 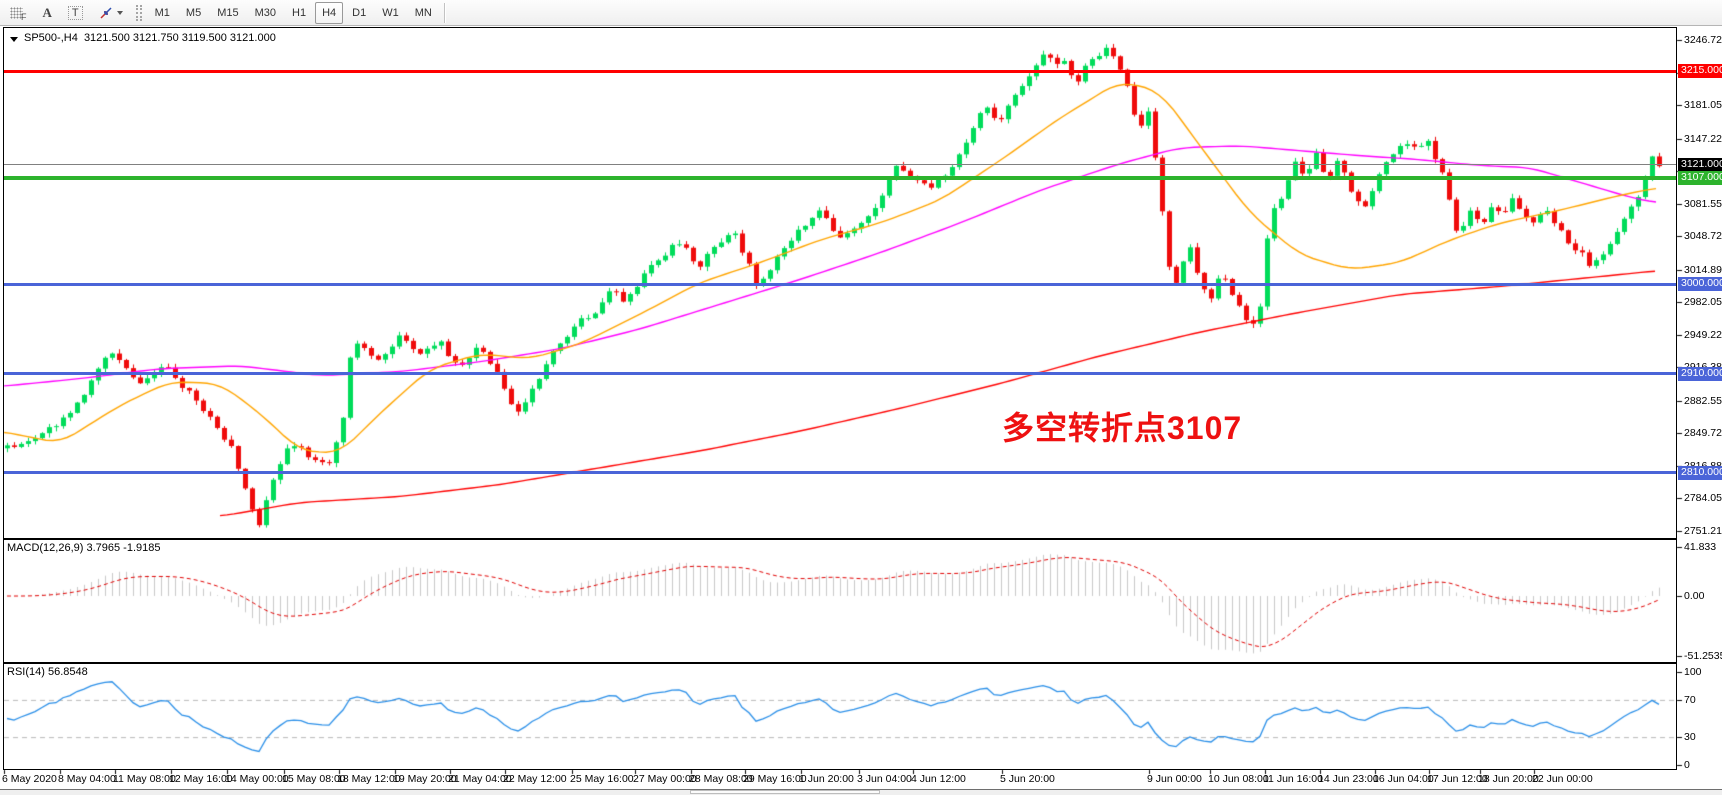 What do you see at coordinates (201, 779) in the screenshot?
I see `time-axis-label: 12 May 16:00` at bounding box center [201, 779].